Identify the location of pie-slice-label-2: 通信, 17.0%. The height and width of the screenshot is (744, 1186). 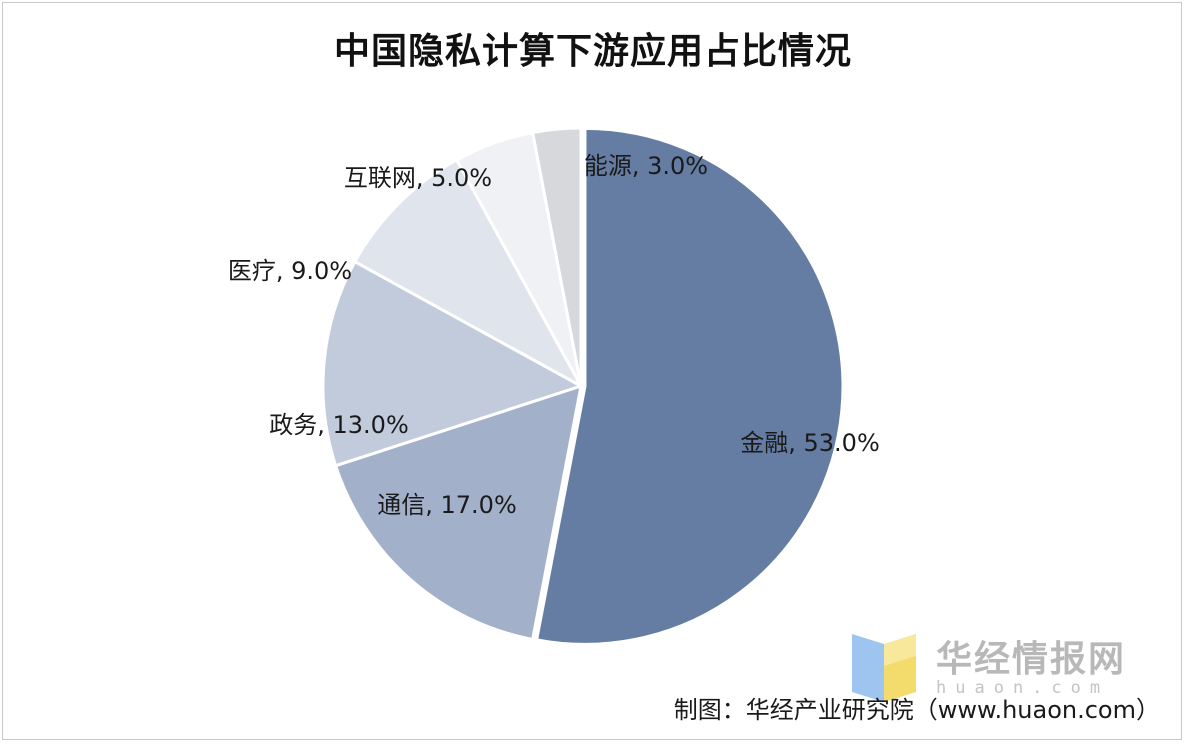
(447, 505).